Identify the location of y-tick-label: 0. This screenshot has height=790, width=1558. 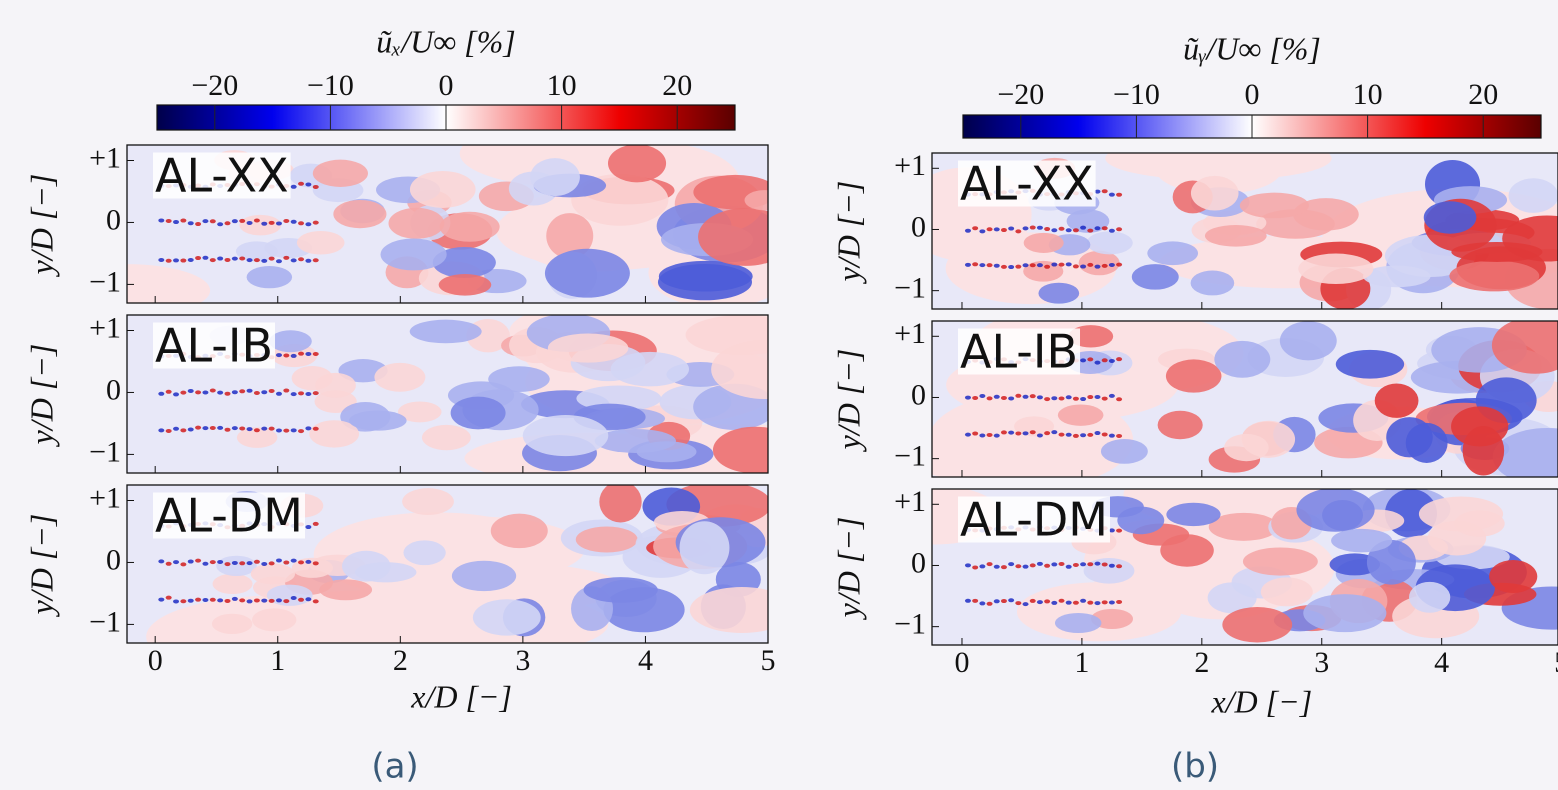
(113, 389).